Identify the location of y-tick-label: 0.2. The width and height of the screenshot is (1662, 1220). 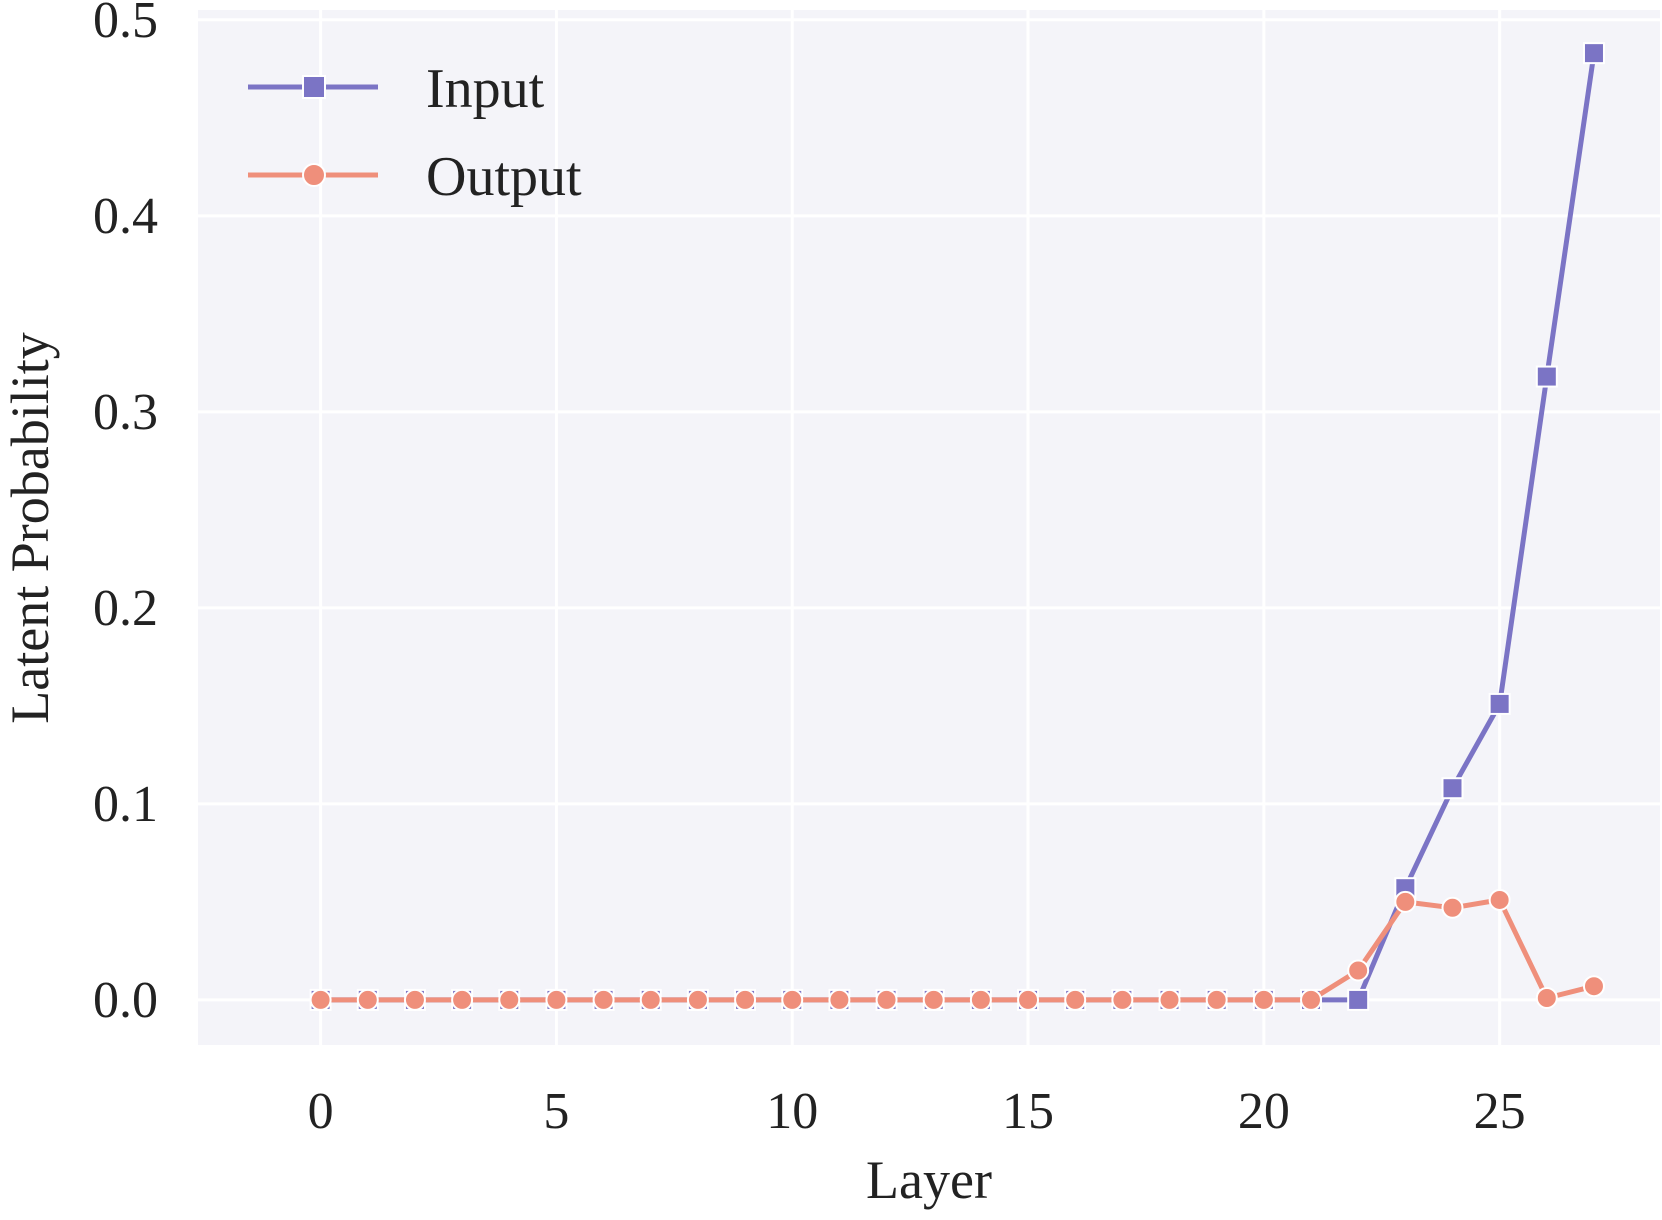
(125, 608).